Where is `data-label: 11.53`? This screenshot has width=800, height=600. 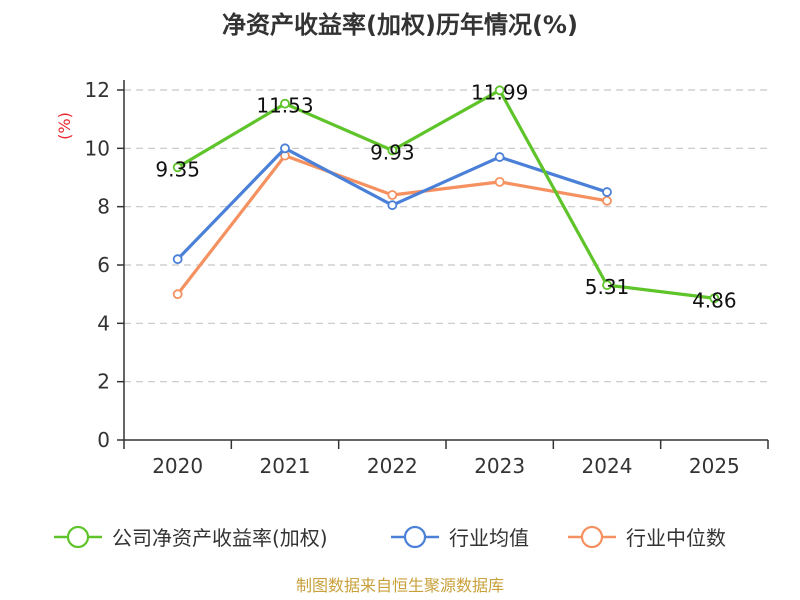 data-label: 11.53 is located at coordinates (284, 106).